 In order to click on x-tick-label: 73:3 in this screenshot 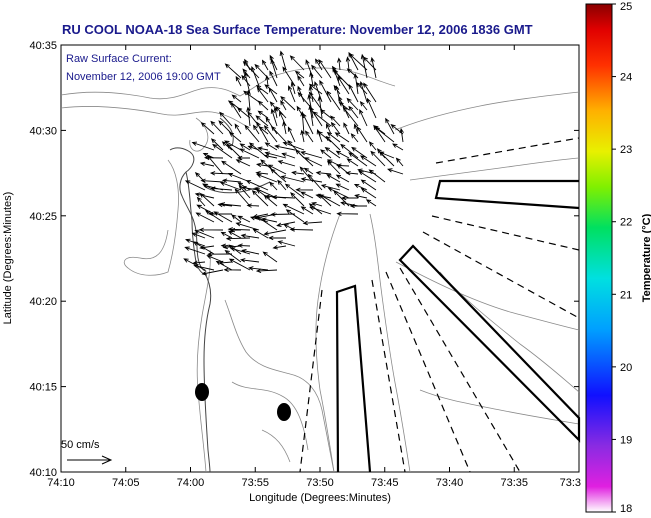, I will do `click(570, 483)`.